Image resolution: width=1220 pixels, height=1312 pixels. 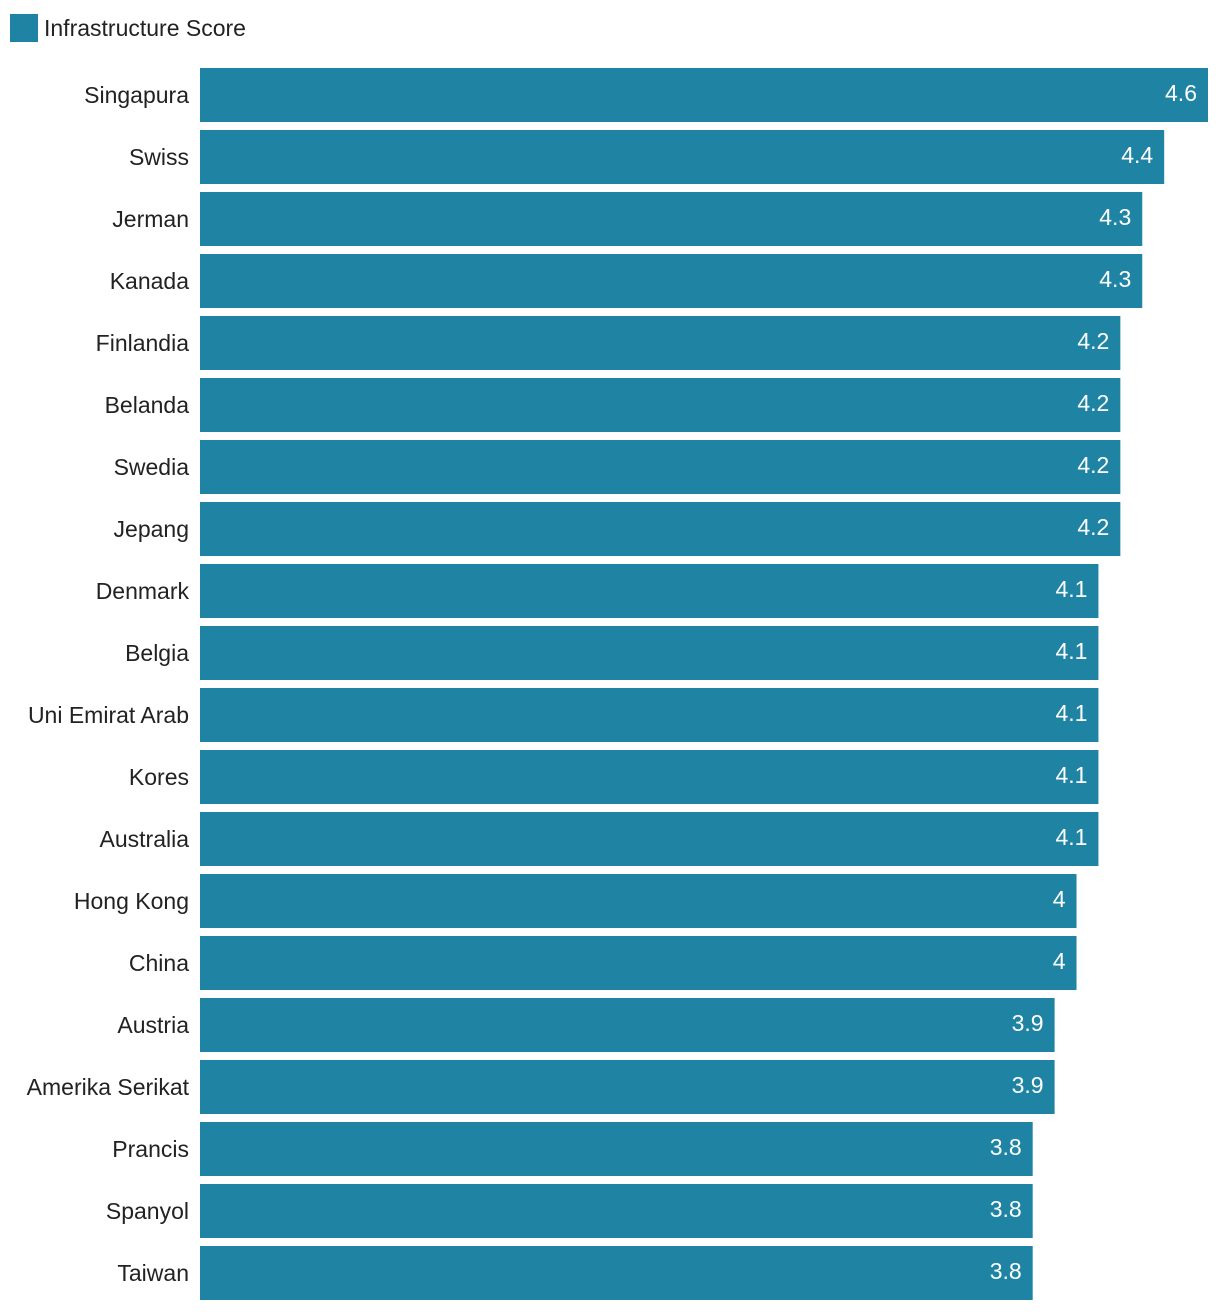 I want to click on category-label: Denmark, so click(x=143, y=591).